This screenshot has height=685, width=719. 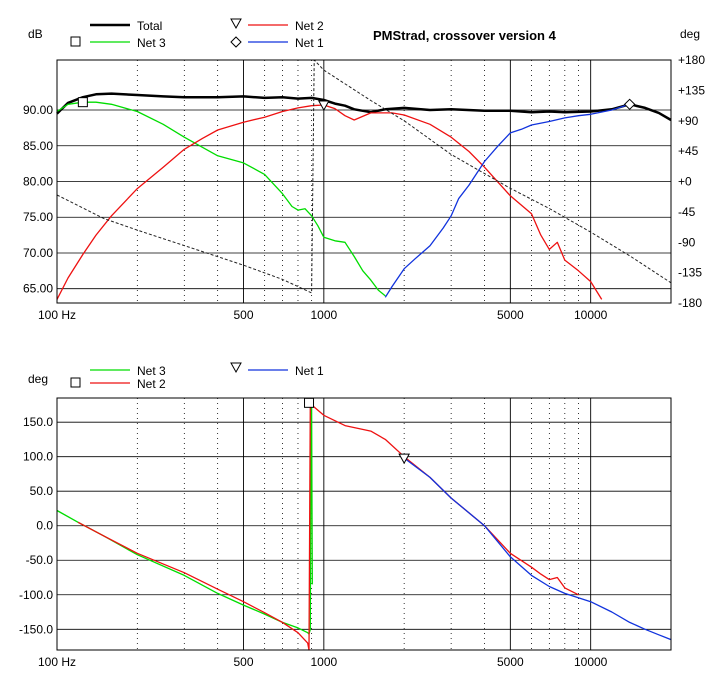 What do you see at coordinates (151, 371) in the screenshot?
I see `legend-label-net3-b: Net 3` at bounding box center [151, 371].